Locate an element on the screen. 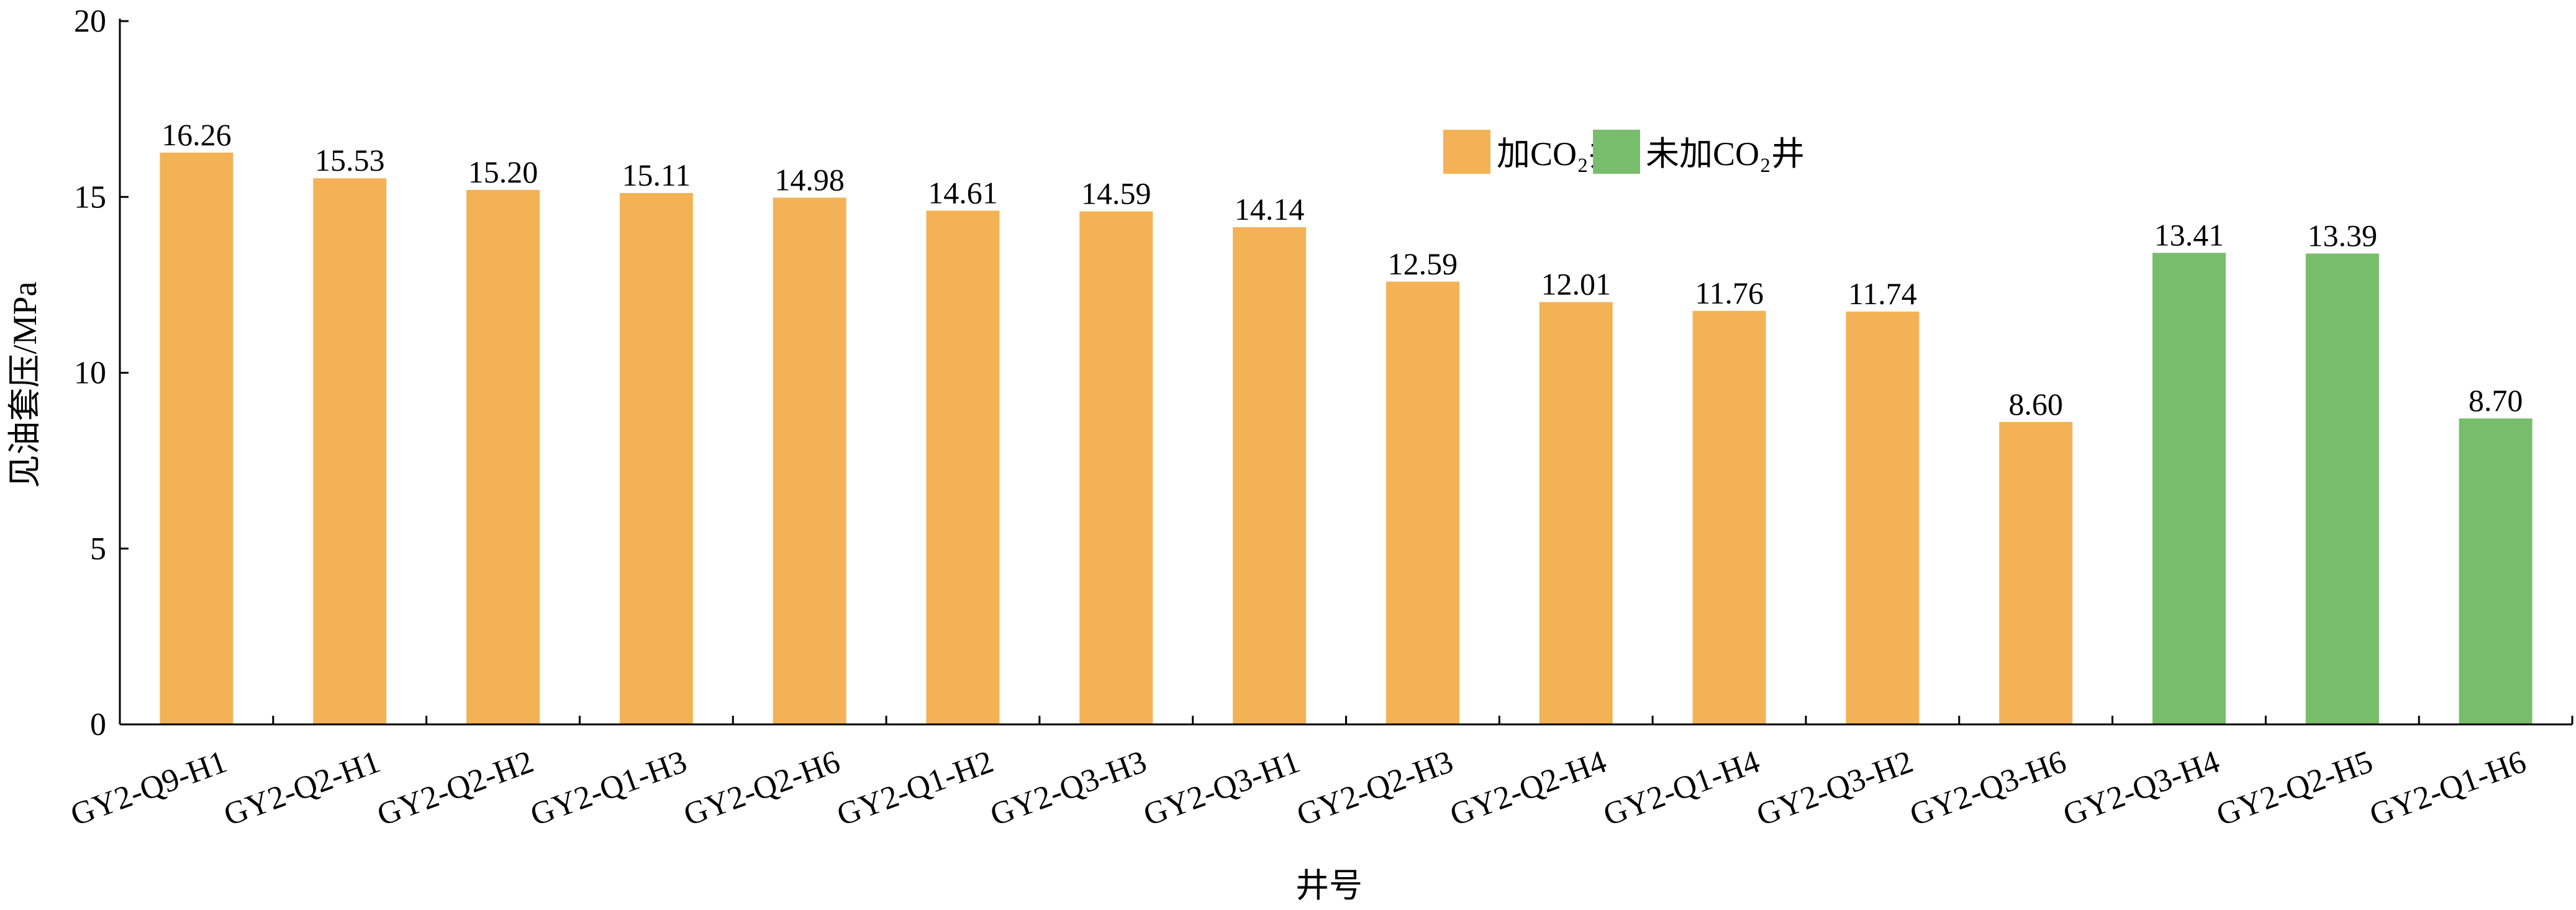 This screenshot has height=910, width=2576. value-label: 11.74 is located at coordinates (1882, 294).